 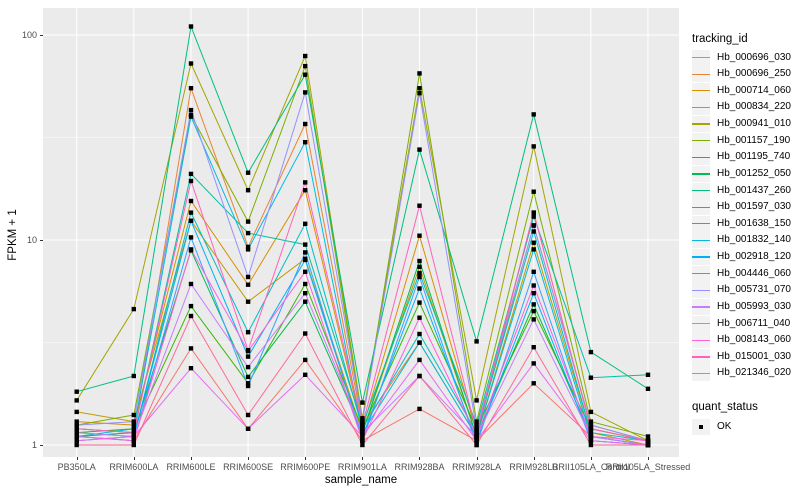 What do you see at coordinates (701, 427) in the screenshot?
I see `ok-point-marker` at bounding box center [701, 427].